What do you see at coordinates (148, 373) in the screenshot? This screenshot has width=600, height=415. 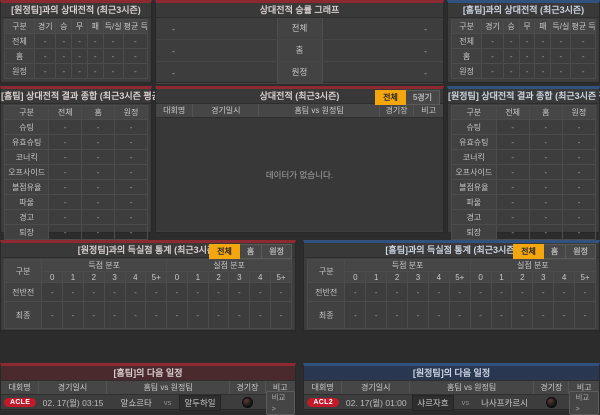 I see `panel-title-text: [홈팀]의 다음 일정` at bounding box center [148, 373].